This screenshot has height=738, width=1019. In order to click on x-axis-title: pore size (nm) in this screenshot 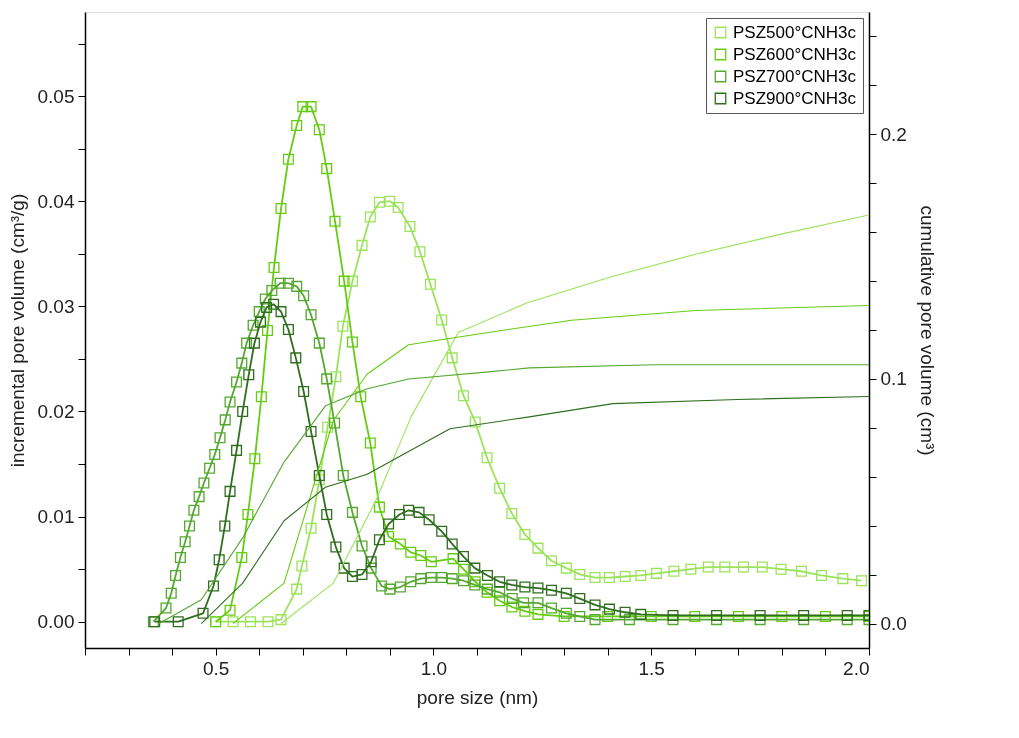, I will do `click(477, 697)`.